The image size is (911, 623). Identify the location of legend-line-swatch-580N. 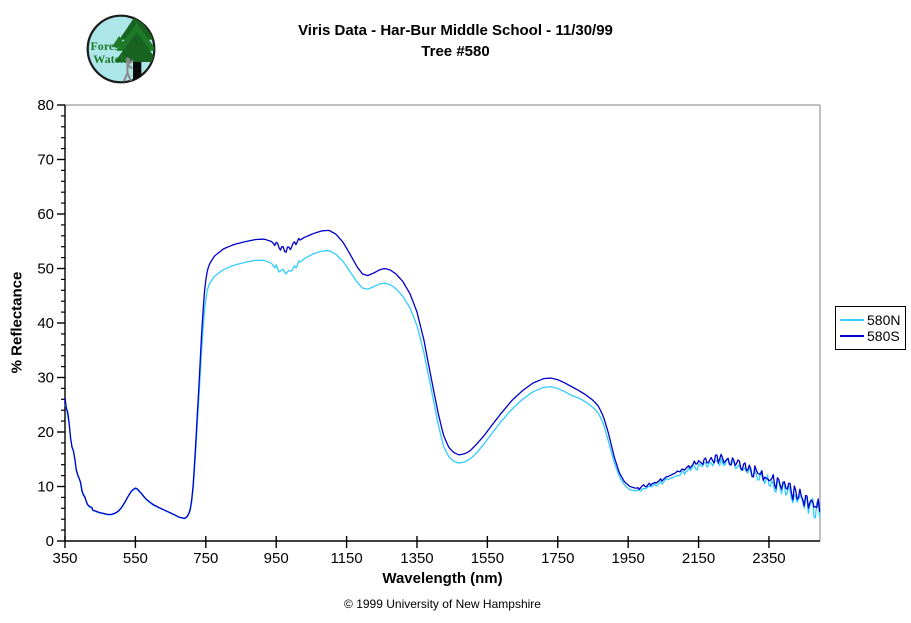
(852, 320).